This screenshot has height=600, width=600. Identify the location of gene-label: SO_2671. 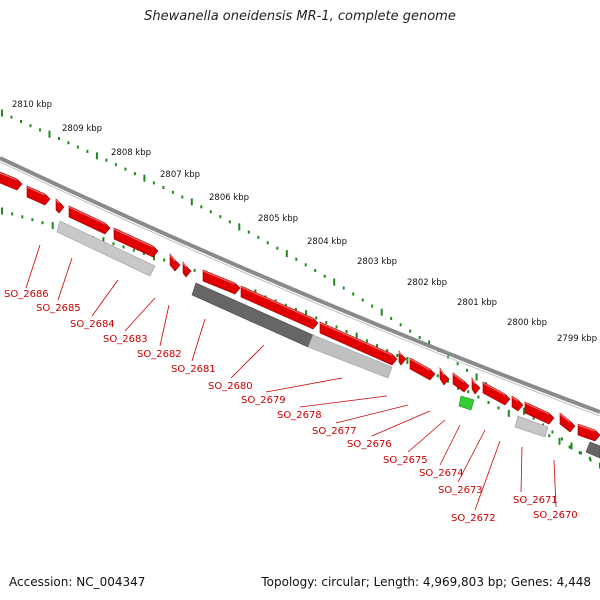
(535, 500).